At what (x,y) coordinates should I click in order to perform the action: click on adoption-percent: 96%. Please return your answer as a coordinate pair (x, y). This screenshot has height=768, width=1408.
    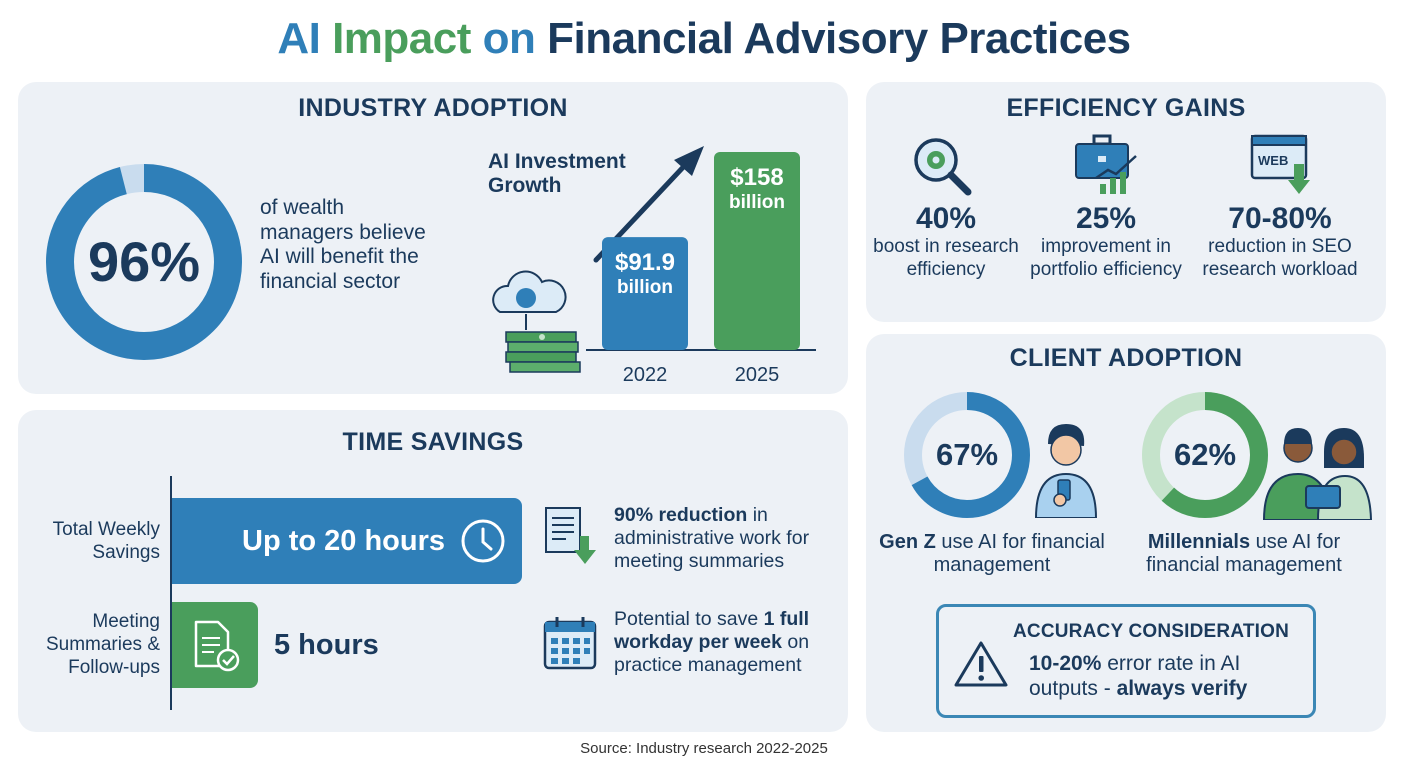
    Looking at the image, I should click on (144, 261).